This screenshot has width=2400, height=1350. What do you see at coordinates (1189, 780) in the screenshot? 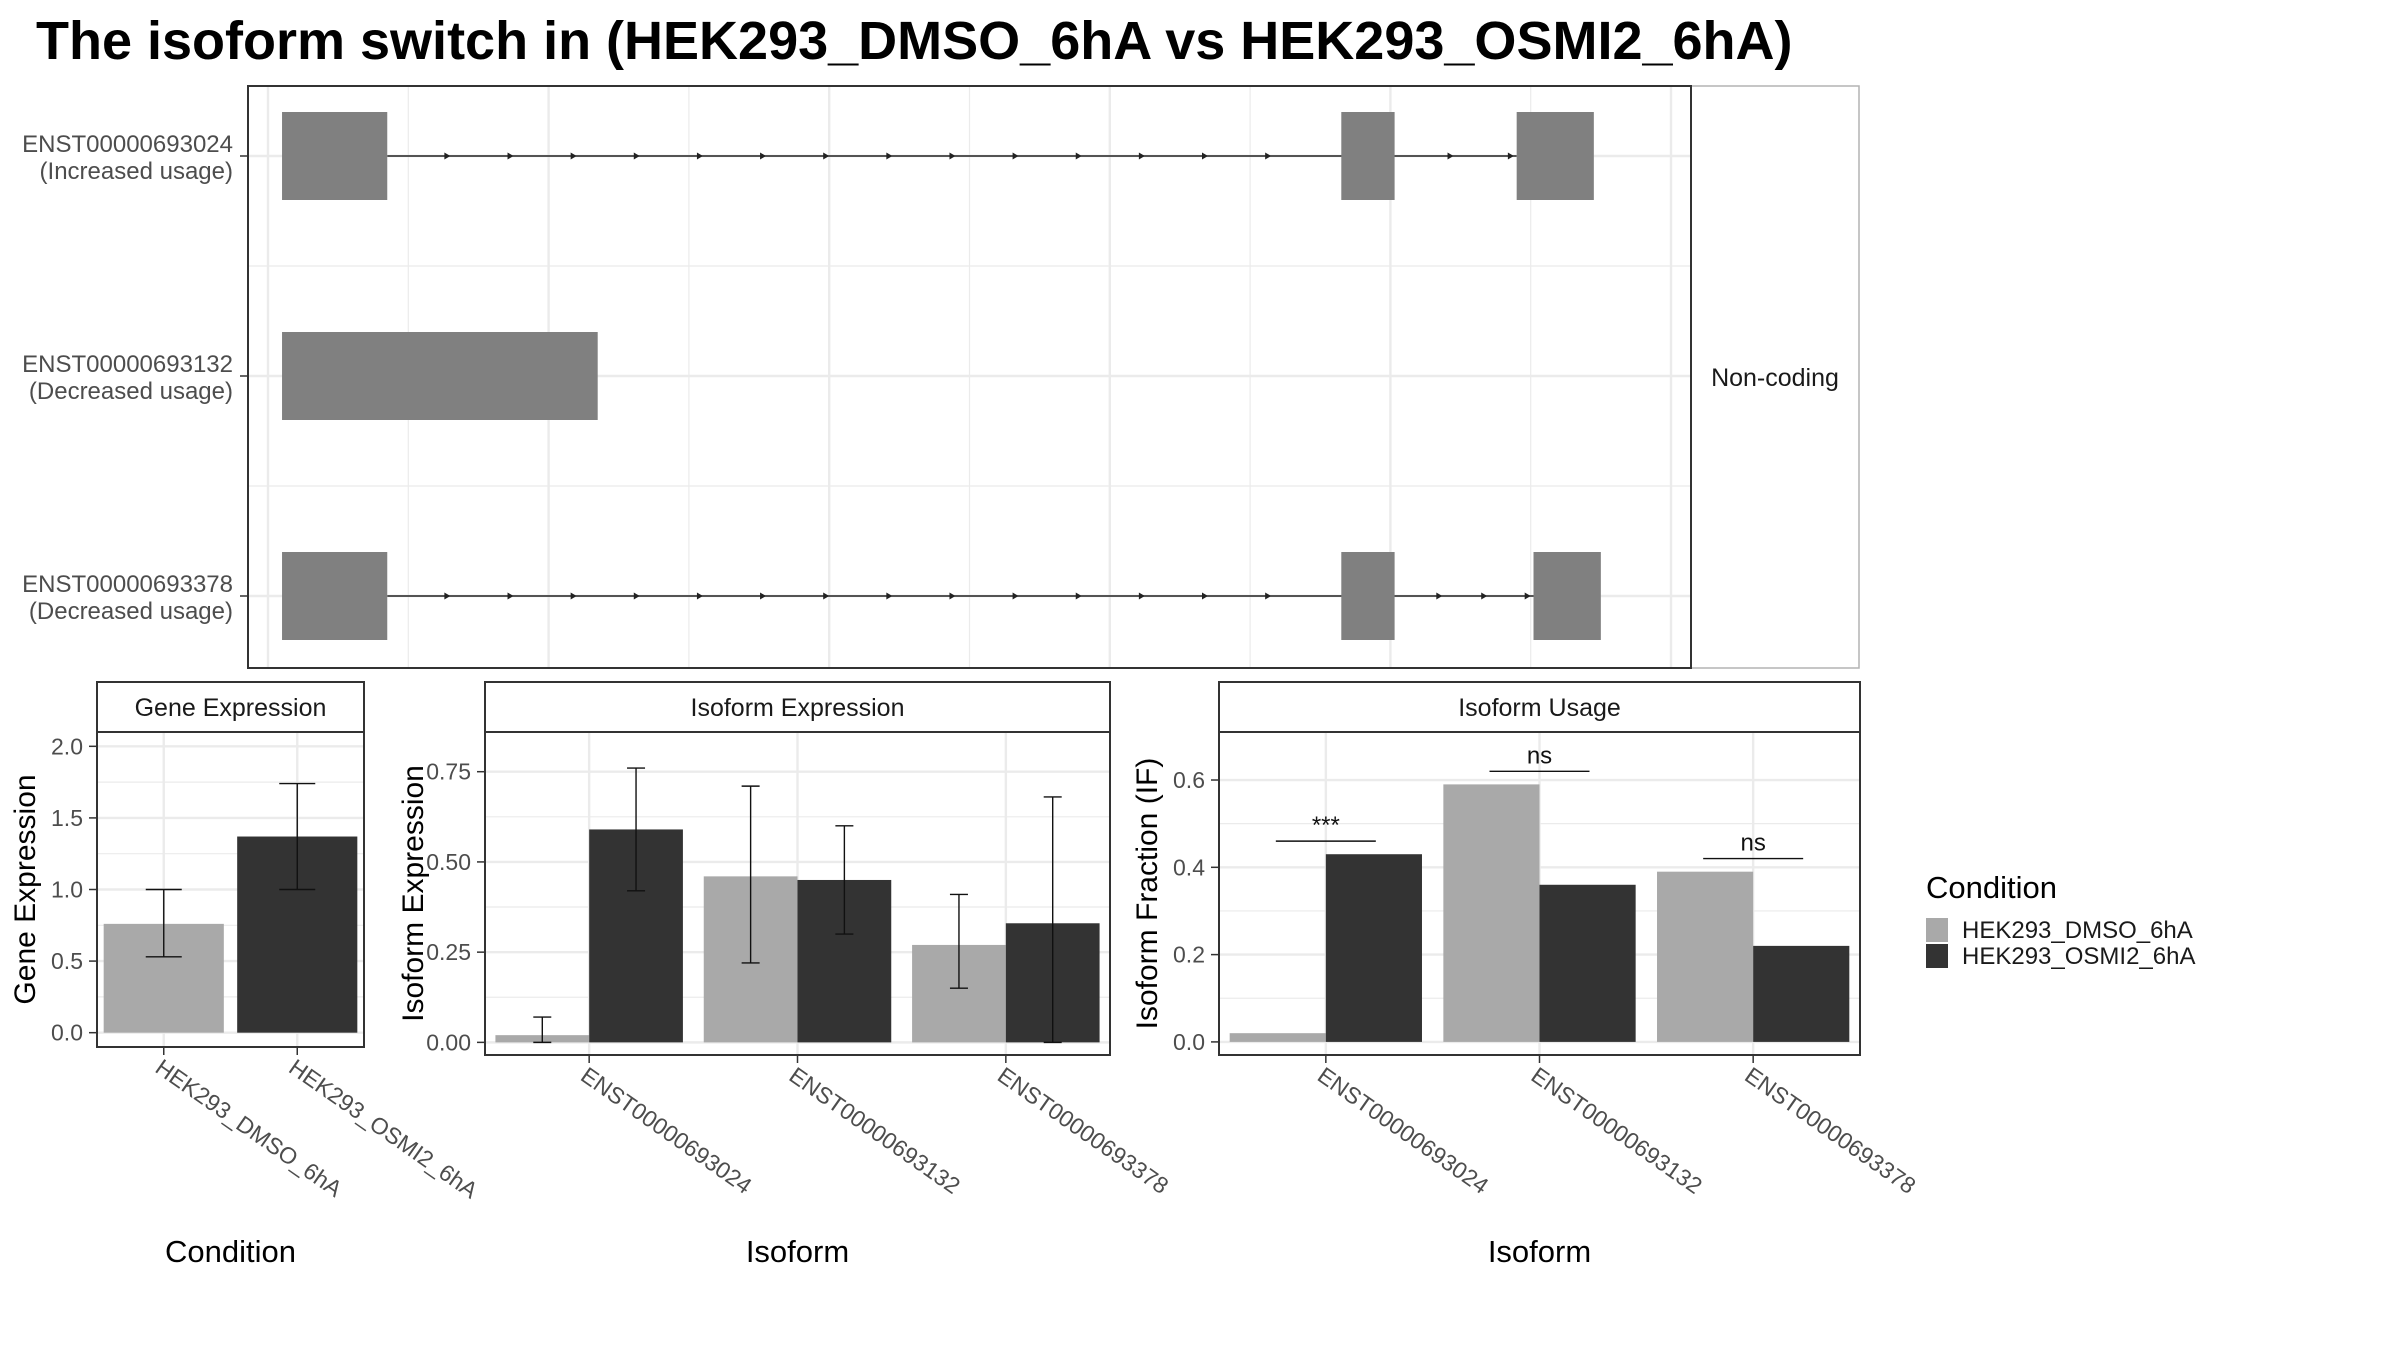
I see `y-tick-label: 0.6` at bounding box center [1189, 780].